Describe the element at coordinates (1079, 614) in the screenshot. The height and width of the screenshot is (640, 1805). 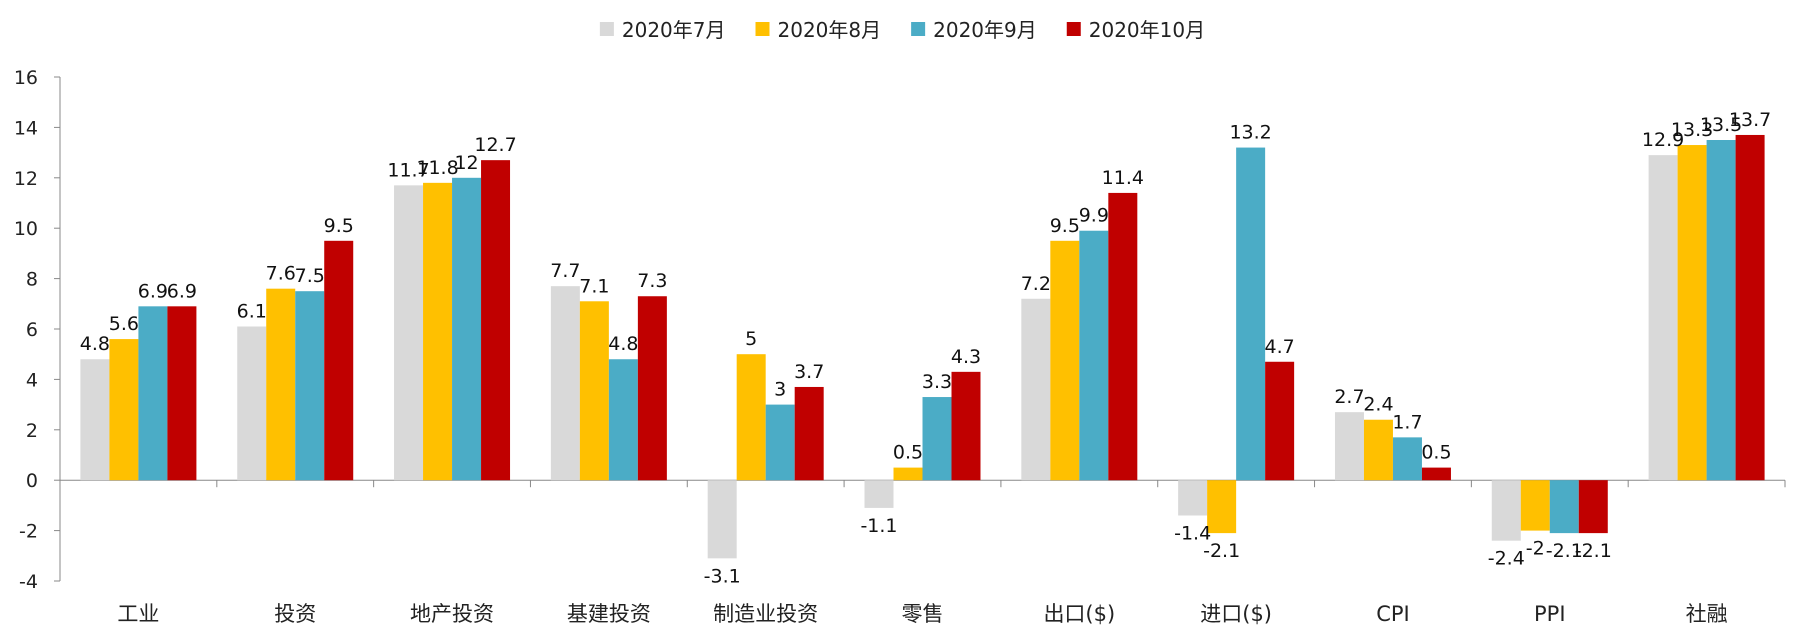
I see `x-tick-label: 出口($)` at that location.